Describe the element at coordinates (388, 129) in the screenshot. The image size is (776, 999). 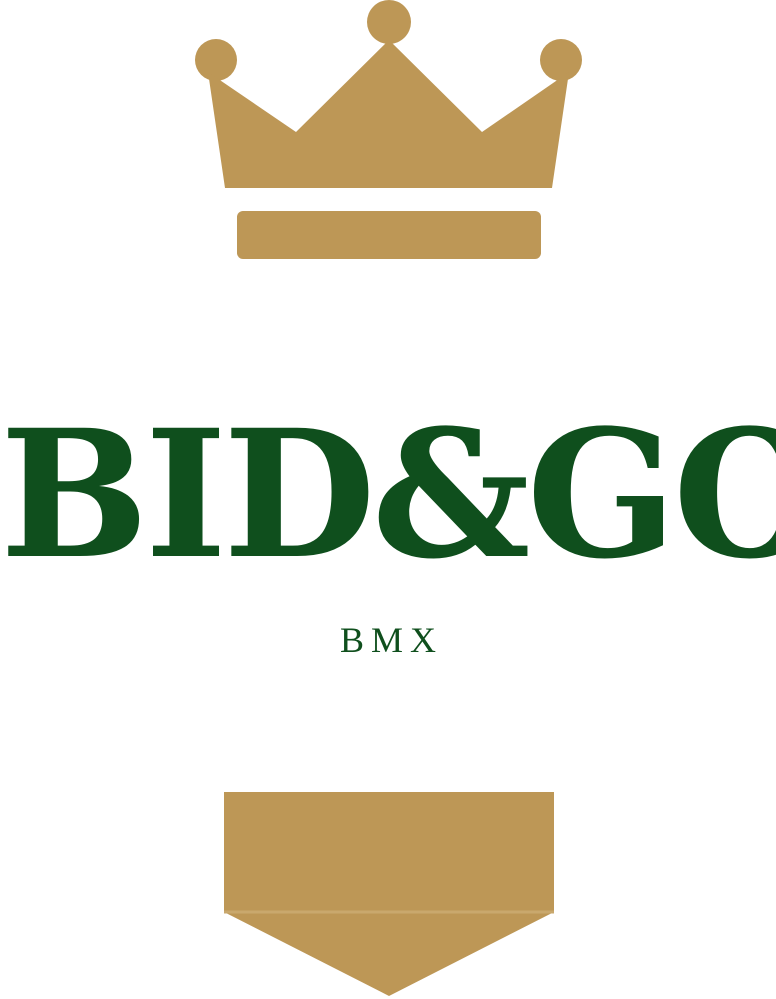
I see `crown-icon` at that location.